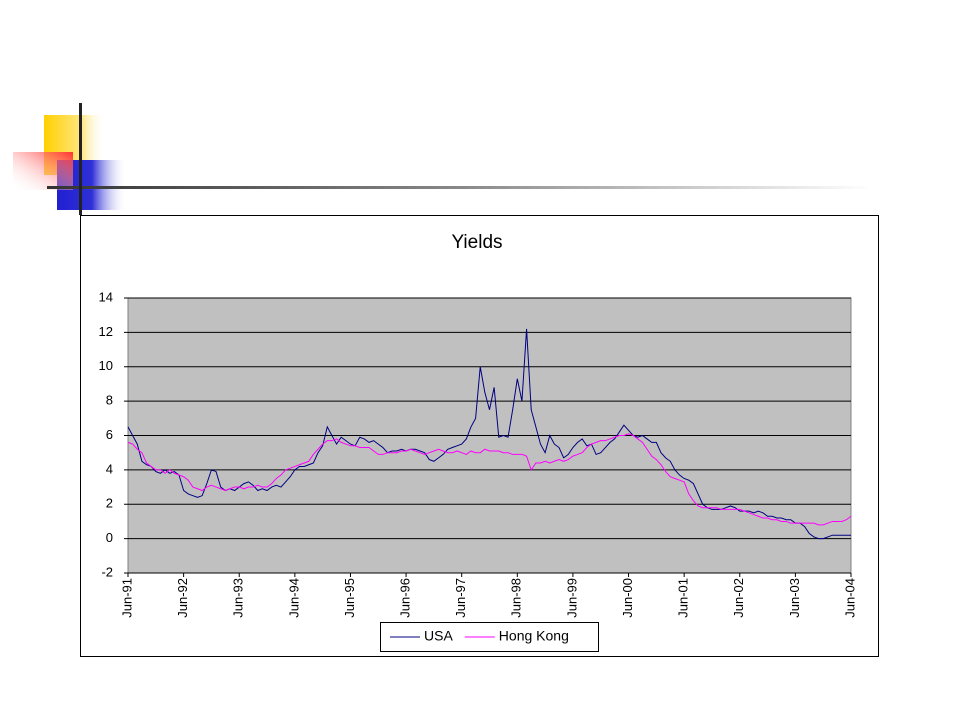 The image size is (960, 720). What do you see at coordinates (109, 537) in the screenshot?
I see `y-tick-label: 0` at bounding box center [109, 537].